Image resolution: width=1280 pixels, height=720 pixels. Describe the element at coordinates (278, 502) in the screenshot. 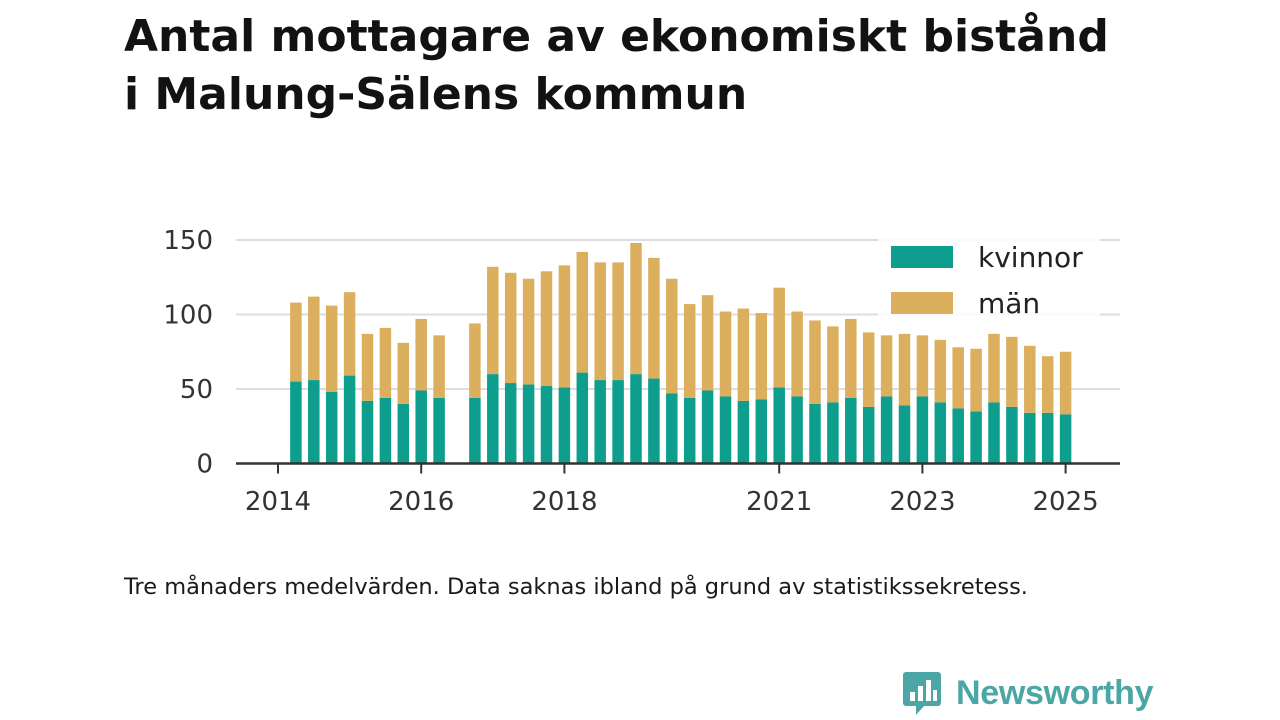

I see `x-tick-label: 2014` at that location.